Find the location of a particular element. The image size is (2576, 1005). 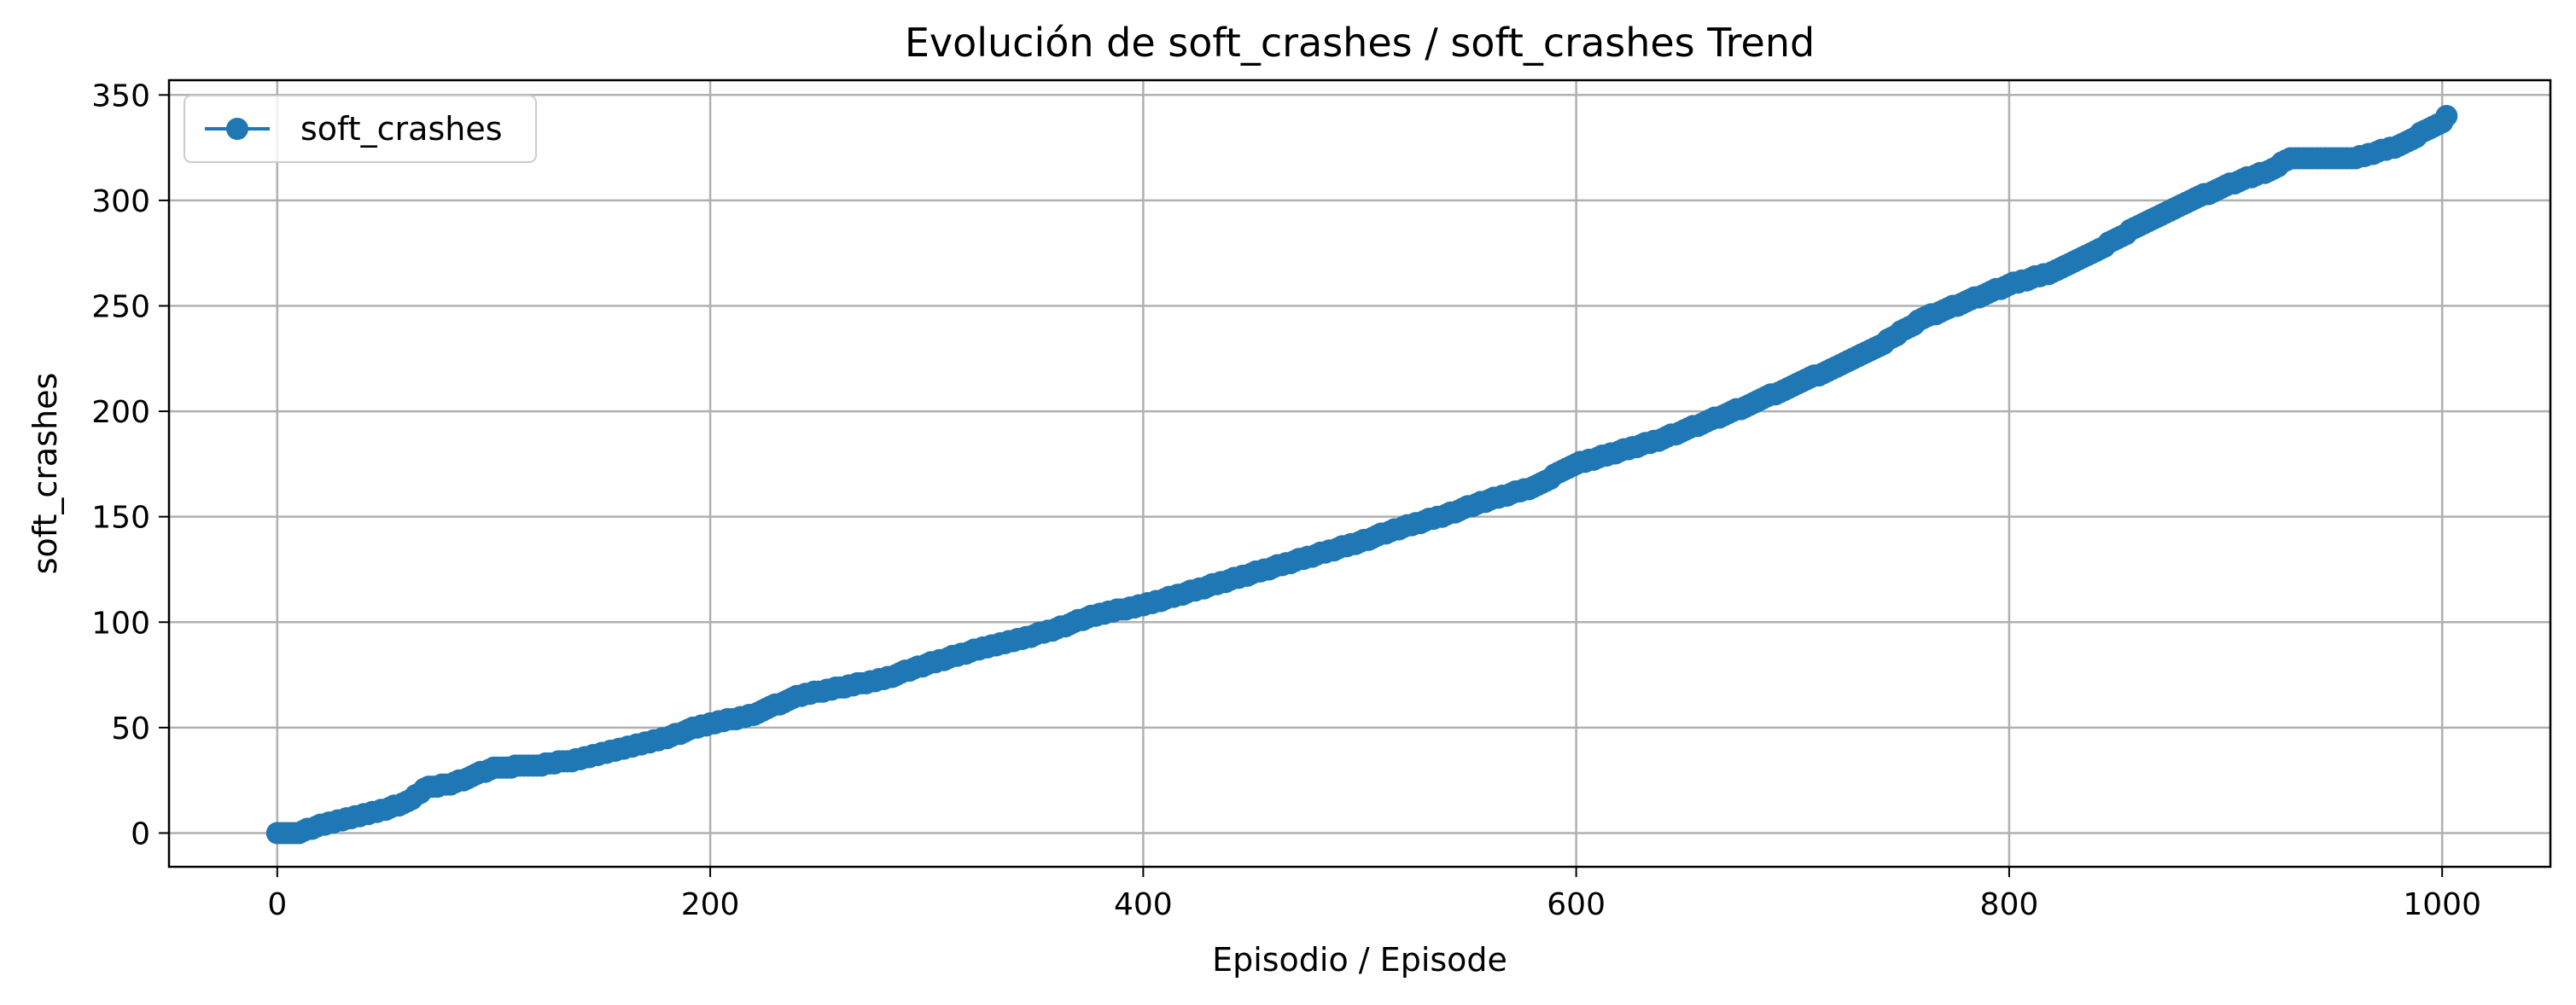

y-tick-label: 150 is located at coordinates (120, 518).